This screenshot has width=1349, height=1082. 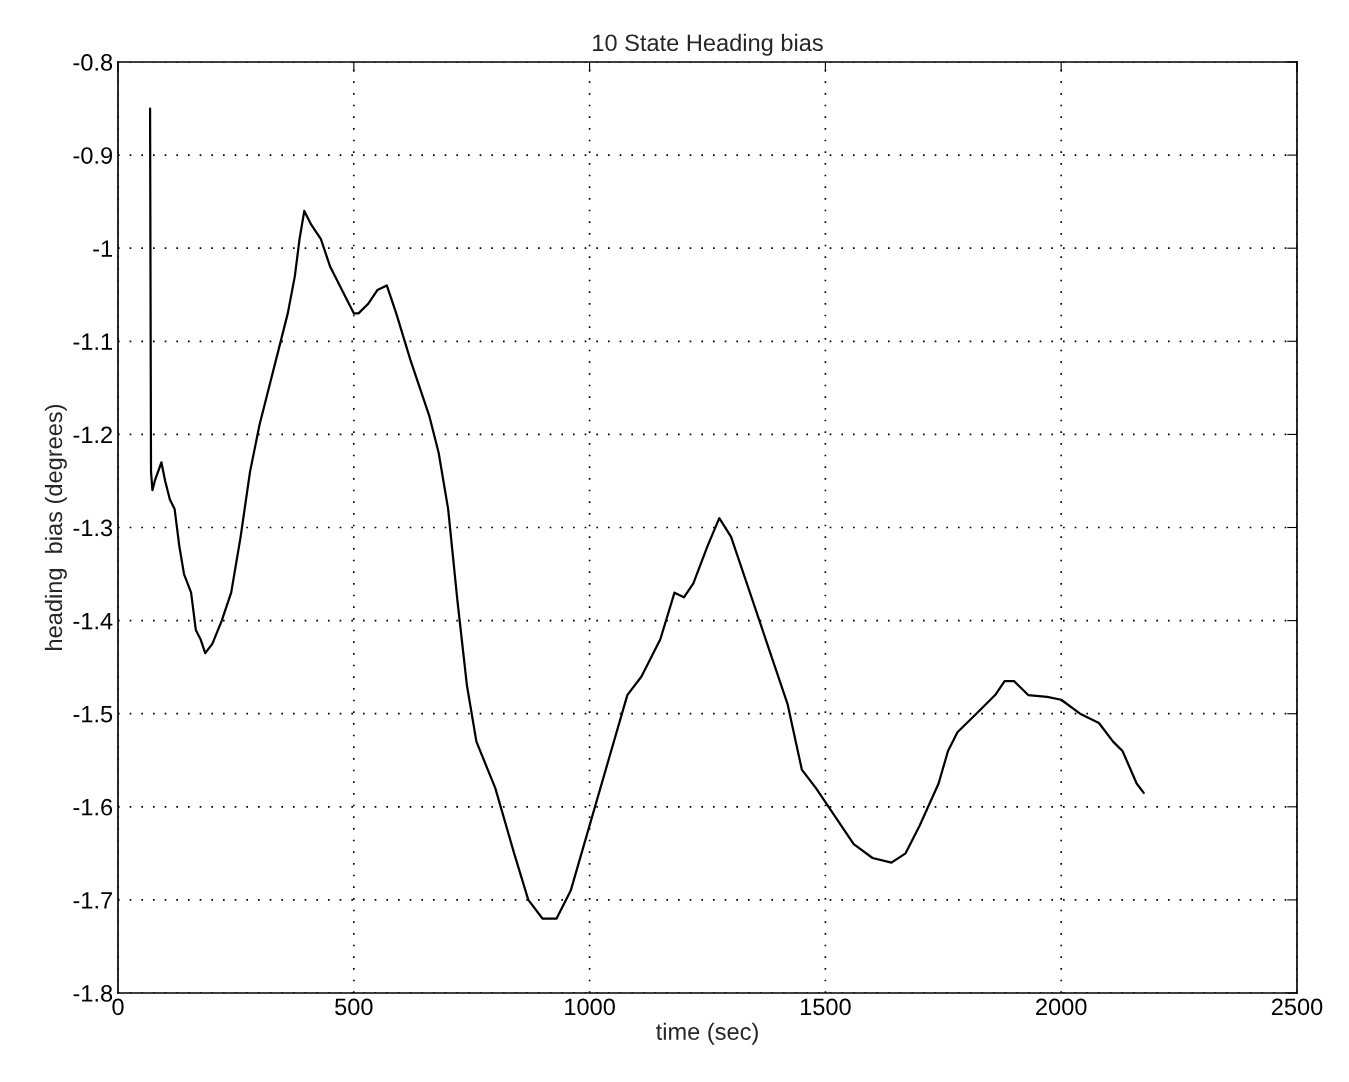 What do you see at coordinates (92, 434) in the screenshot?
I see `y-tick-label: -1.2` at bounding box center [92, 434].